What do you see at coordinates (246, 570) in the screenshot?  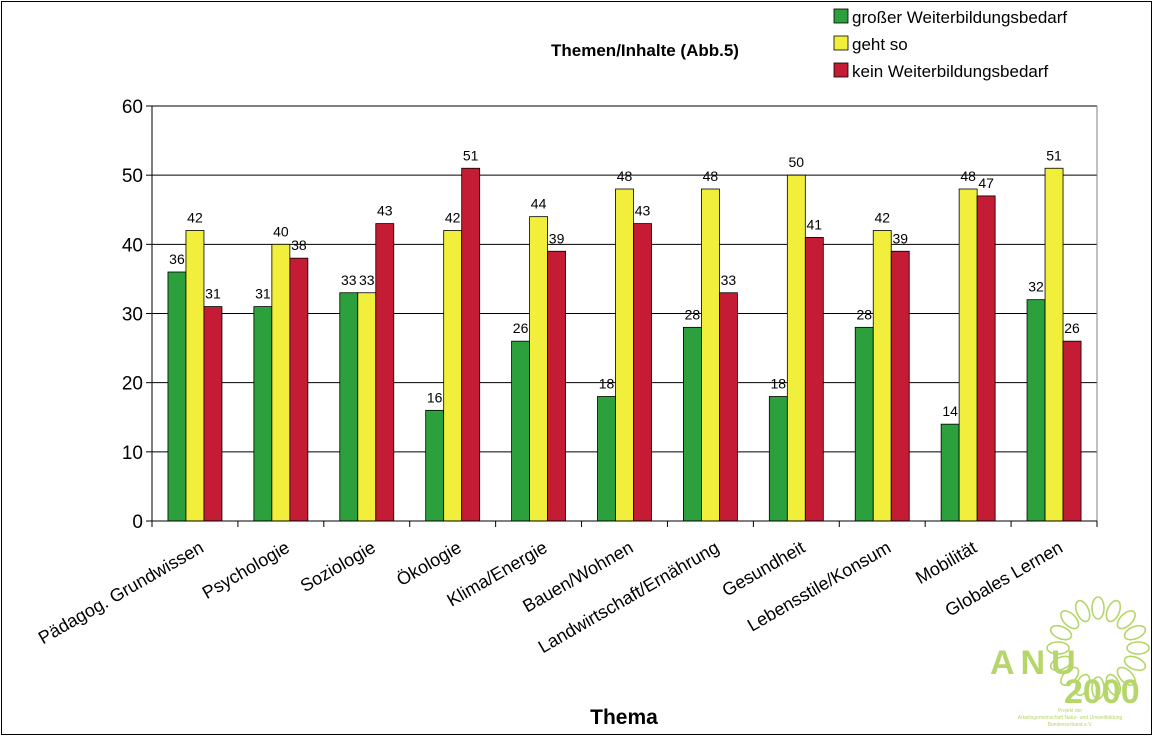 I see `x-tick-label: Psychologie` at bounding box center [246, 570].